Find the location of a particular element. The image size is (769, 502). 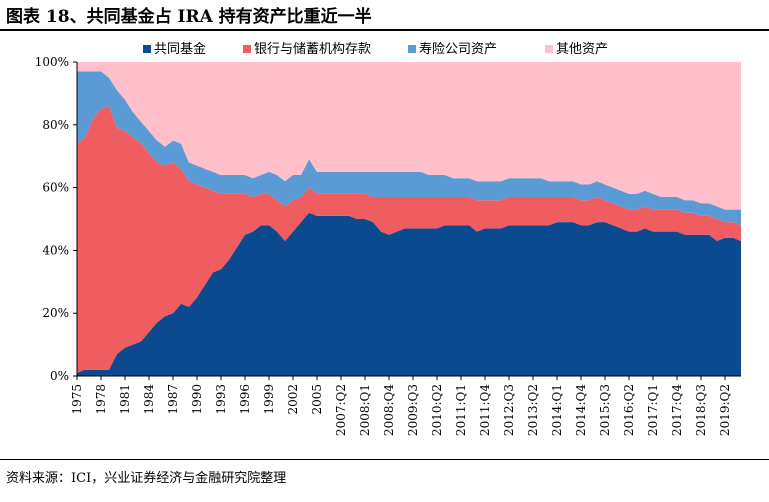

x-tick-label: 2011:Q4 is located at coordinates (485, 410).